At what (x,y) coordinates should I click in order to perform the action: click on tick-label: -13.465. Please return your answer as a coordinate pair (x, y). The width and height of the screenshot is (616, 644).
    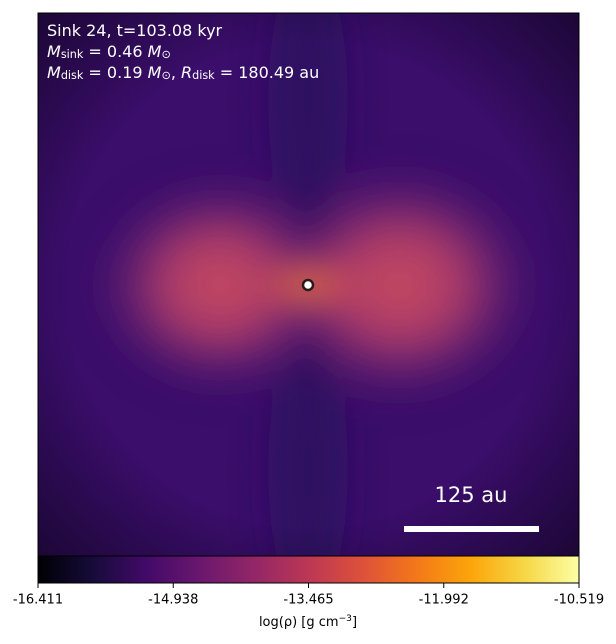
    Looking at the image, I should click on (308, 600).